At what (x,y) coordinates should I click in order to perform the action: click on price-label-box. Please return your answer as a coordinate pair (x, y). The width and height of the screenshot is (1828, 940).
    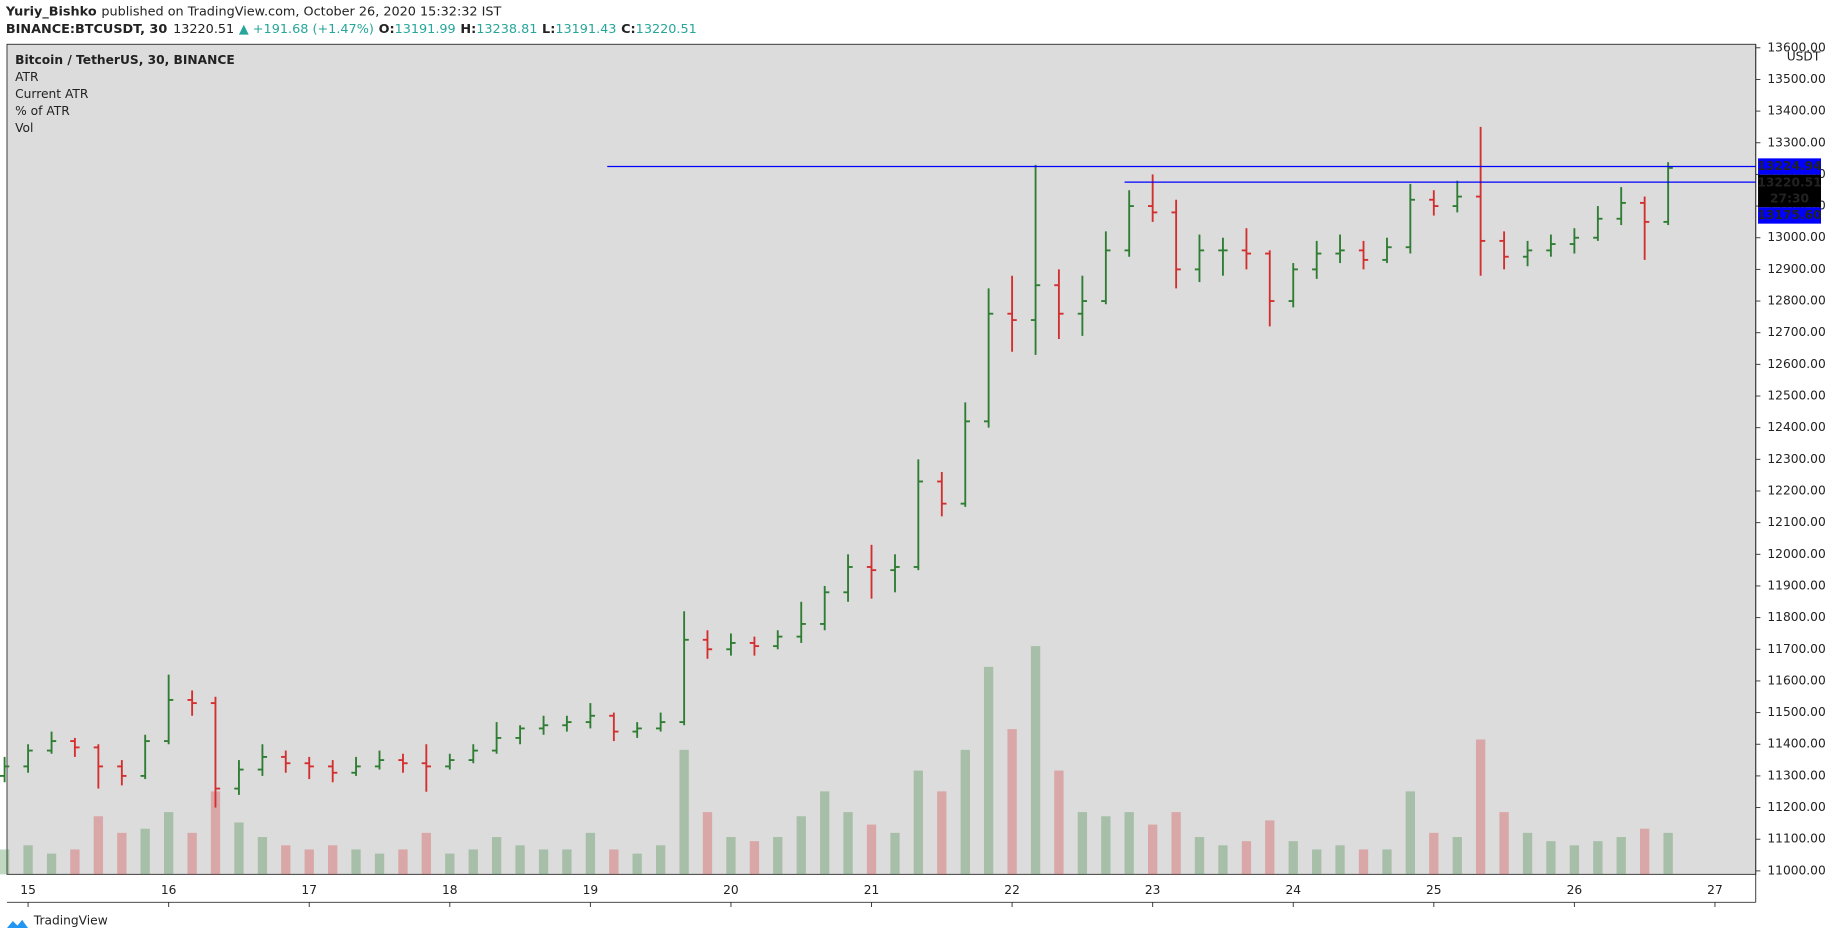
    Looking at the image, I should click on (1790, 215).